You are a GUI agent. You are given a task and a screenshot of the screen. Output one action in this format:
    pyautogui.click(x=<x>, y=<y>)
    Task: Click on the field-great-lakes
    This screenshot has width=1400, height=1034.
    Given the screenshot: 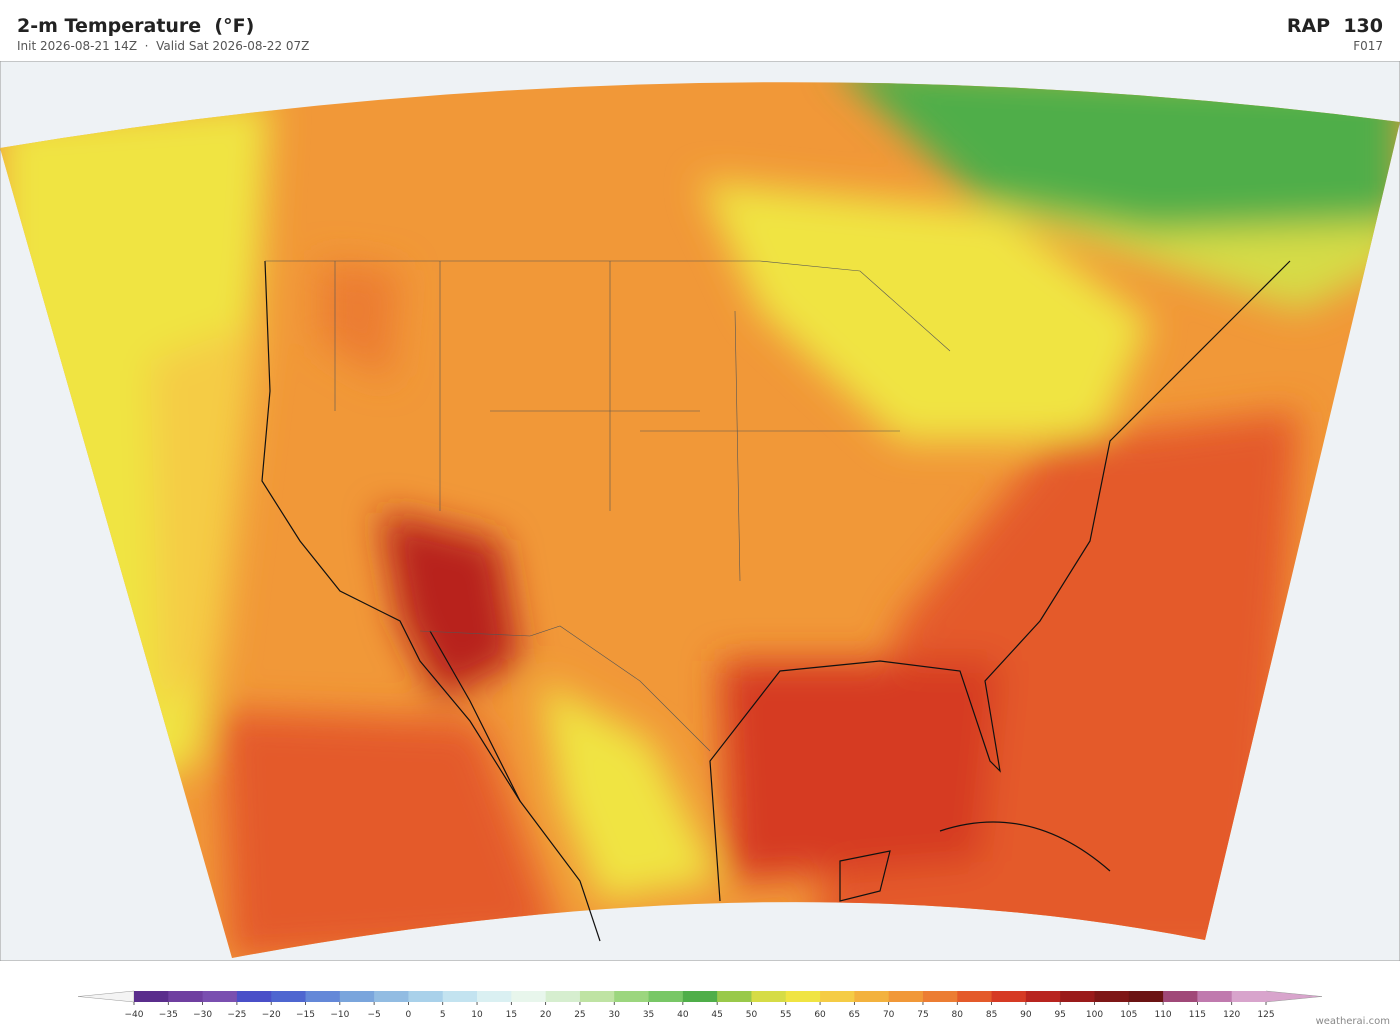 What is the action you would take?
    pyautogui.click(x=925, y=311)
    